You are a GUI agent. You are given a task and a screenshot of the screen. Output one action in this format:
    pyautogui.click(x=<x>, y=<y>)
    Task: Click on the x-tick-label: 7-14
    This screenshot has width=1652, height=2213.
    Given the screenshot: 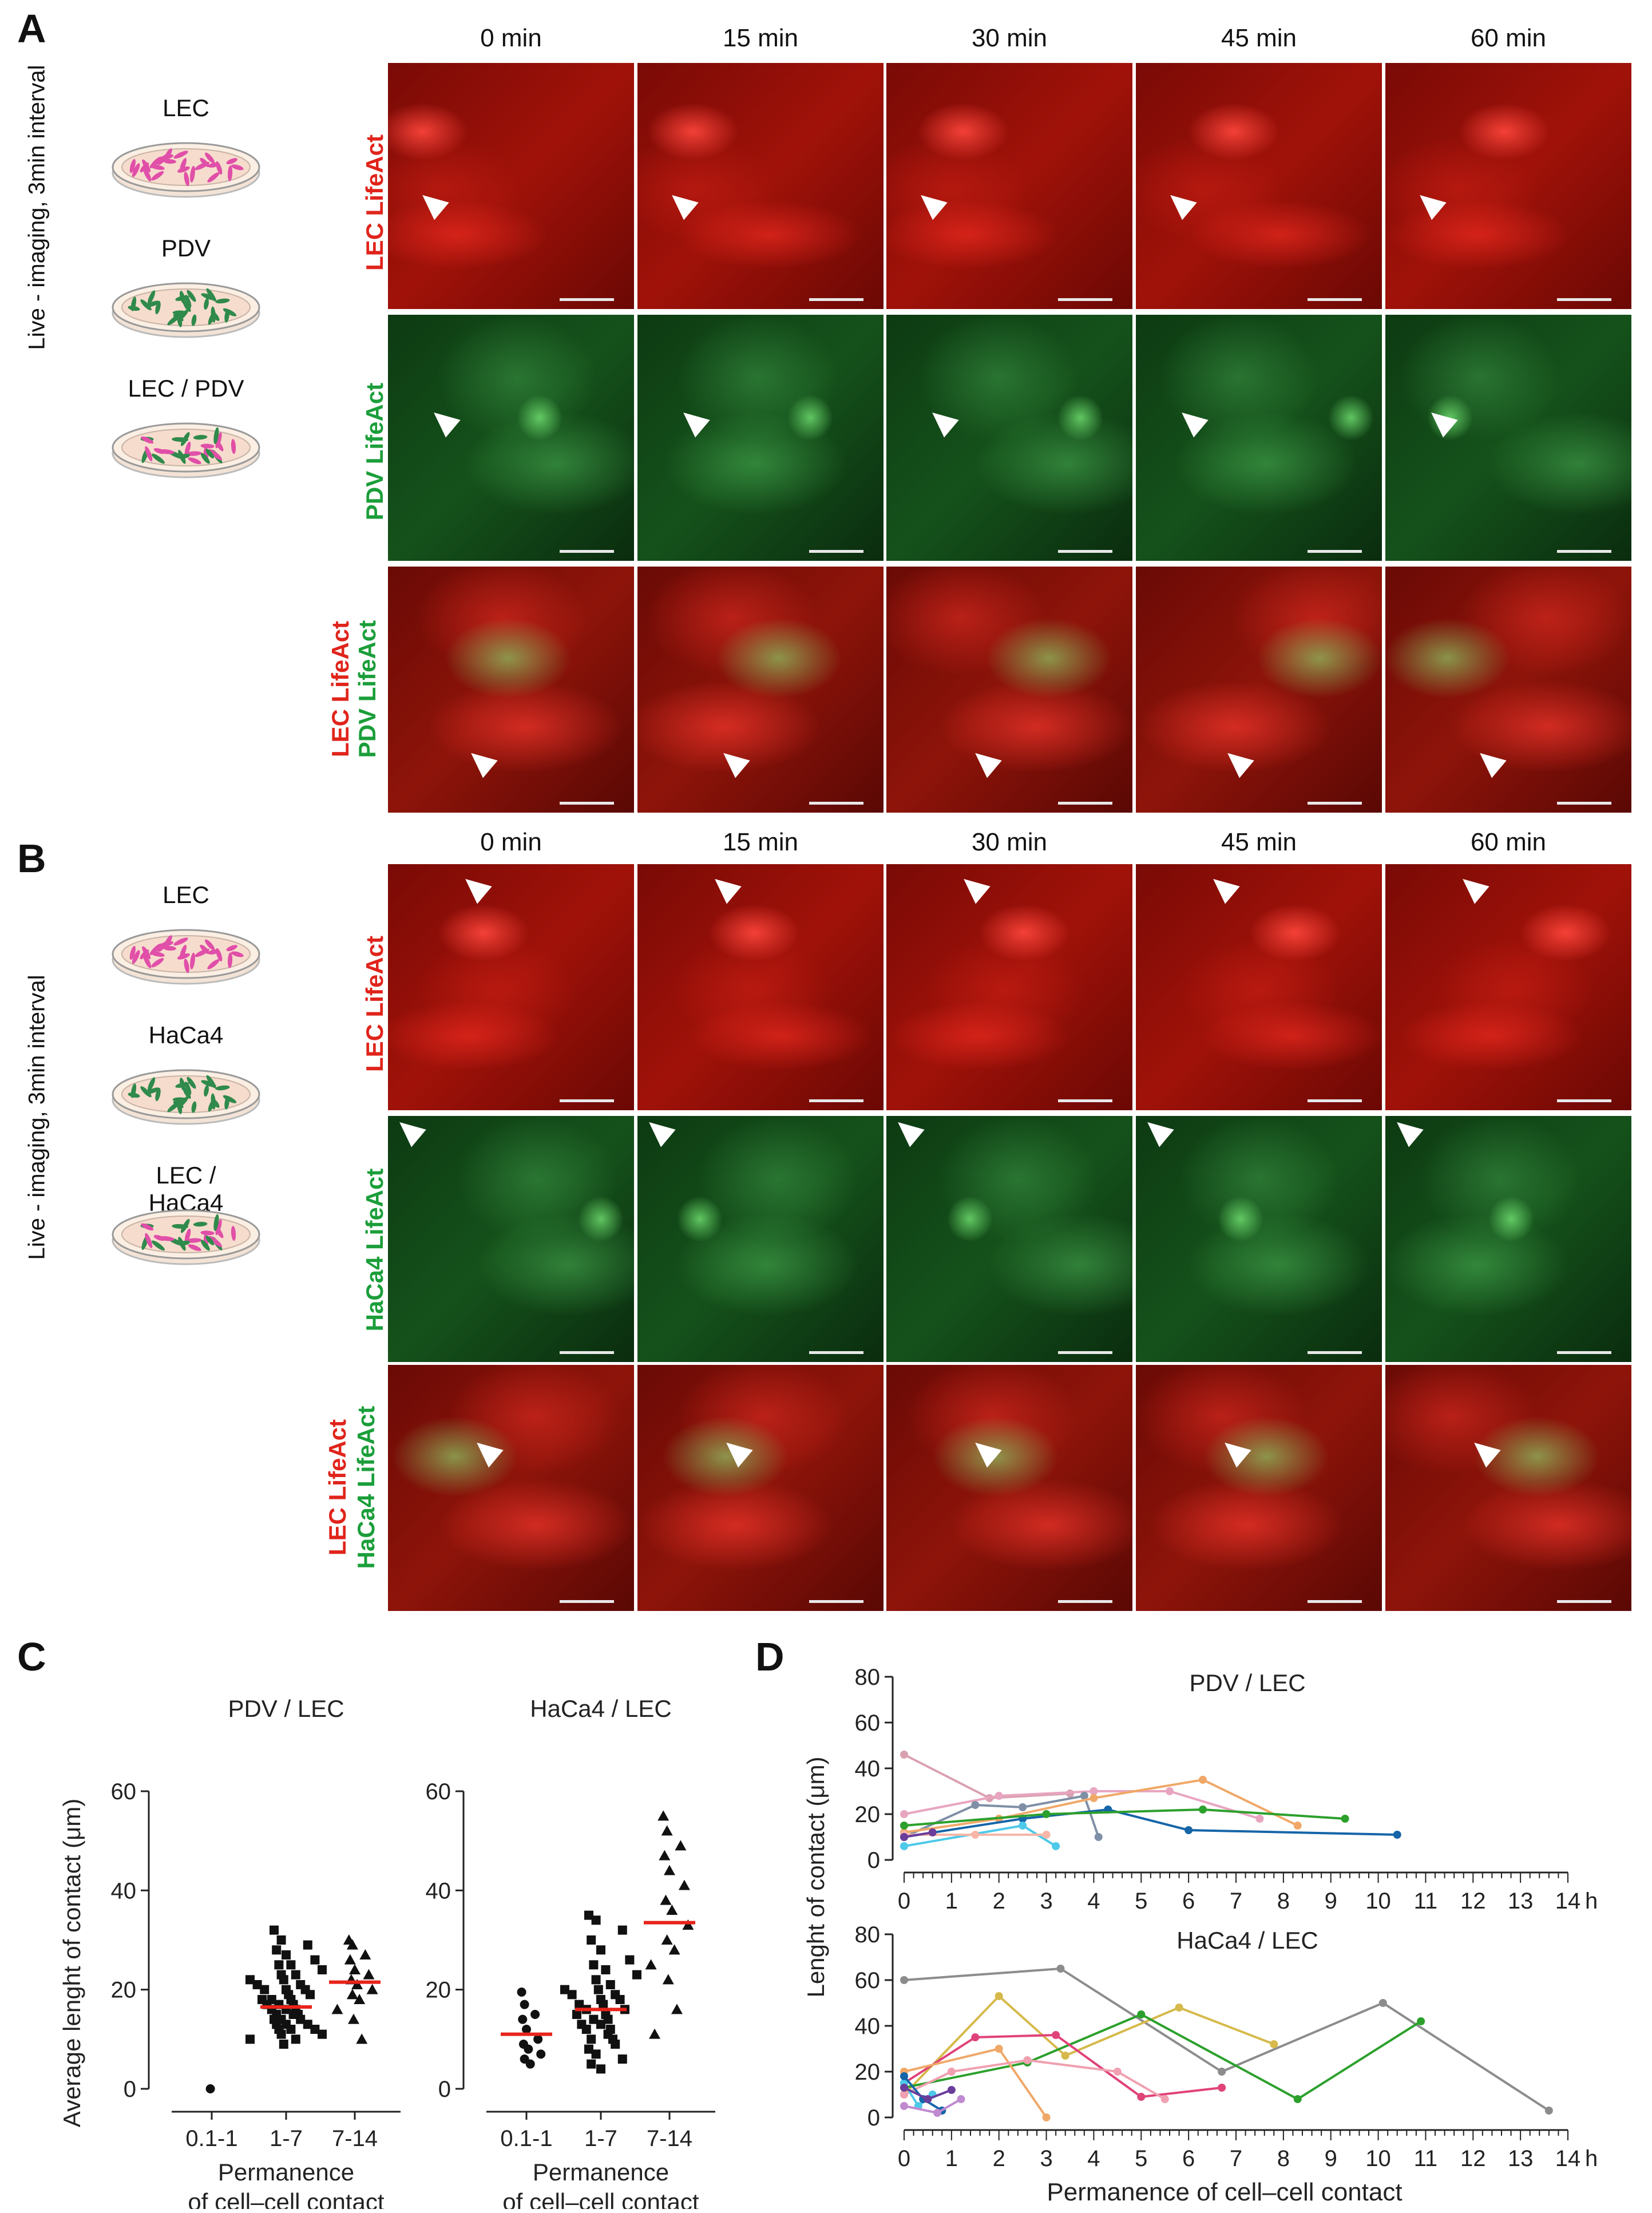 What is the action you would take?
    pyautogui.click(x=355, y=2138)
    